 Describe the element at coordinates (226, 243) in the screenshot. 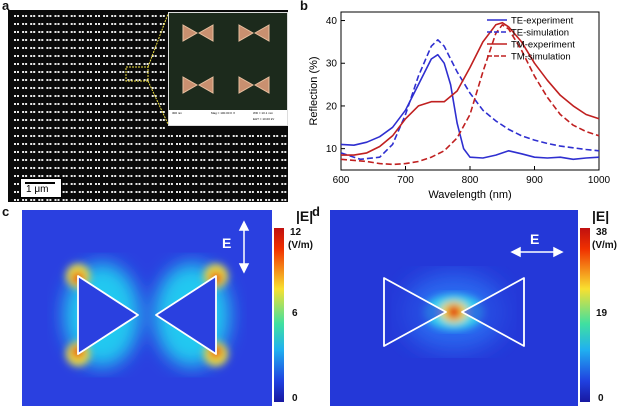

I see `field-label-c: E` at that location.